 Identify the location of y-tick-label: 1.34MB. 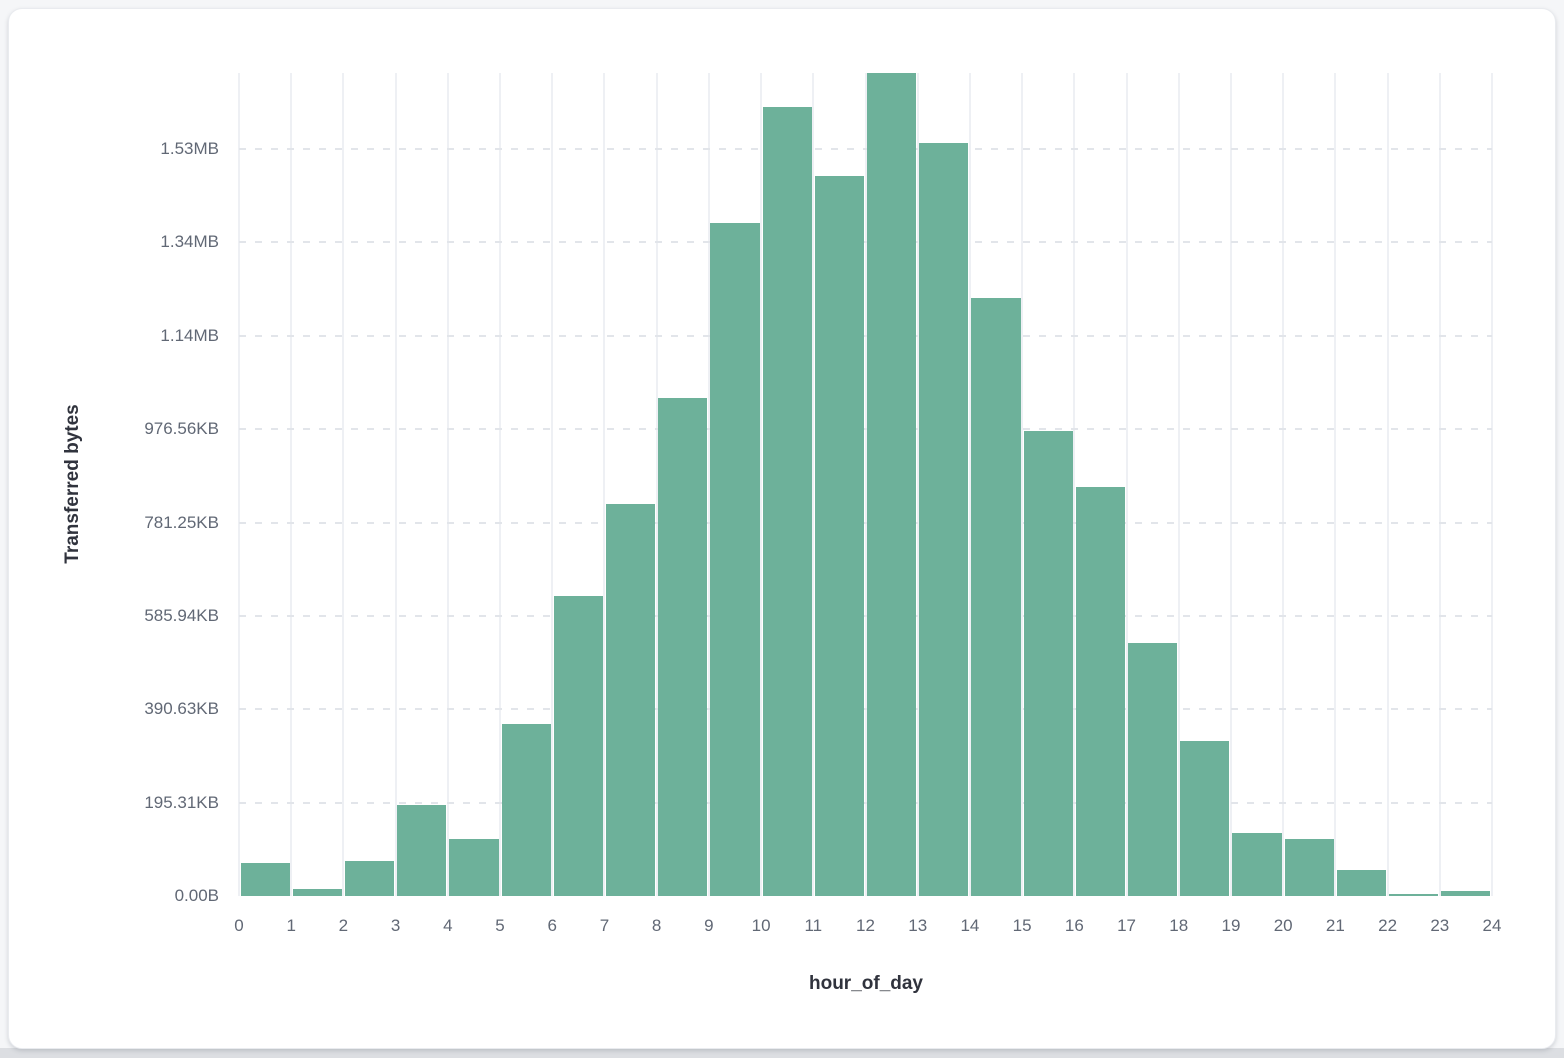
(189, 242).